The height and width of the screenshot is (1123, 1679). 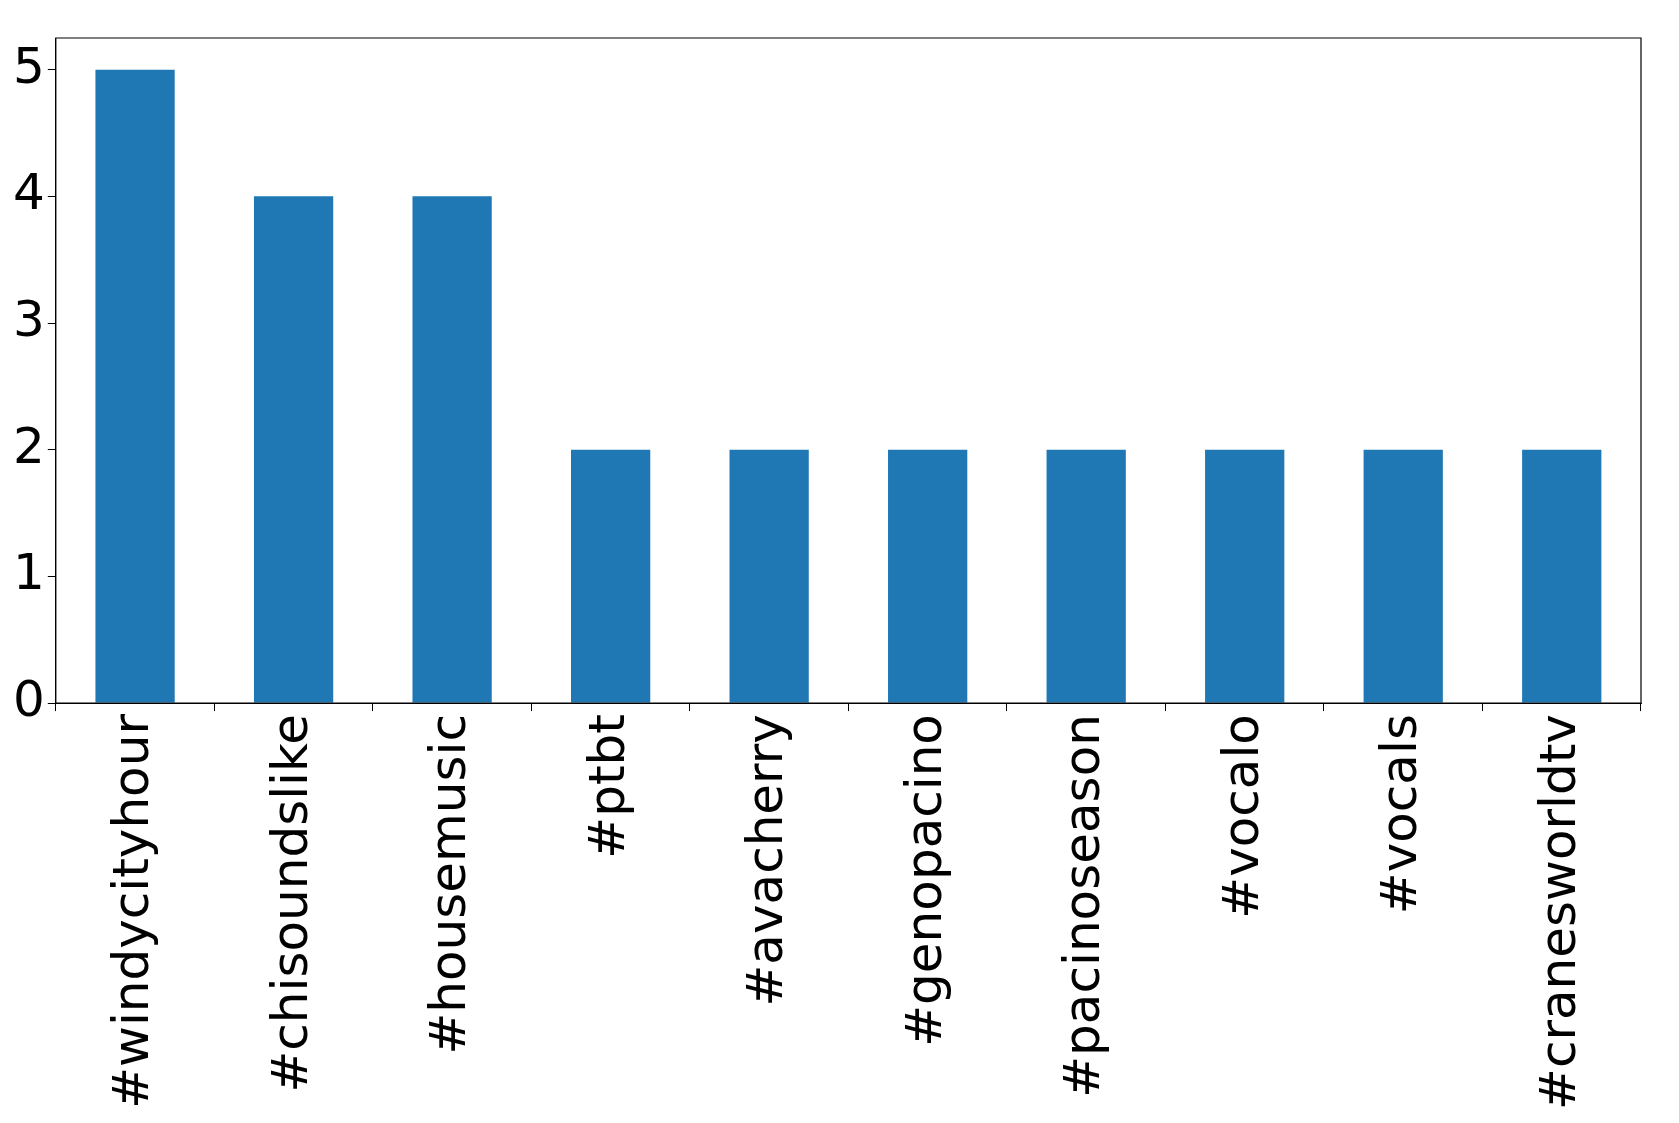 What do you see at coordinates (29, 572) in the screenshot?
I see `y-tick-label: 1` at bounding box center [29, 572].